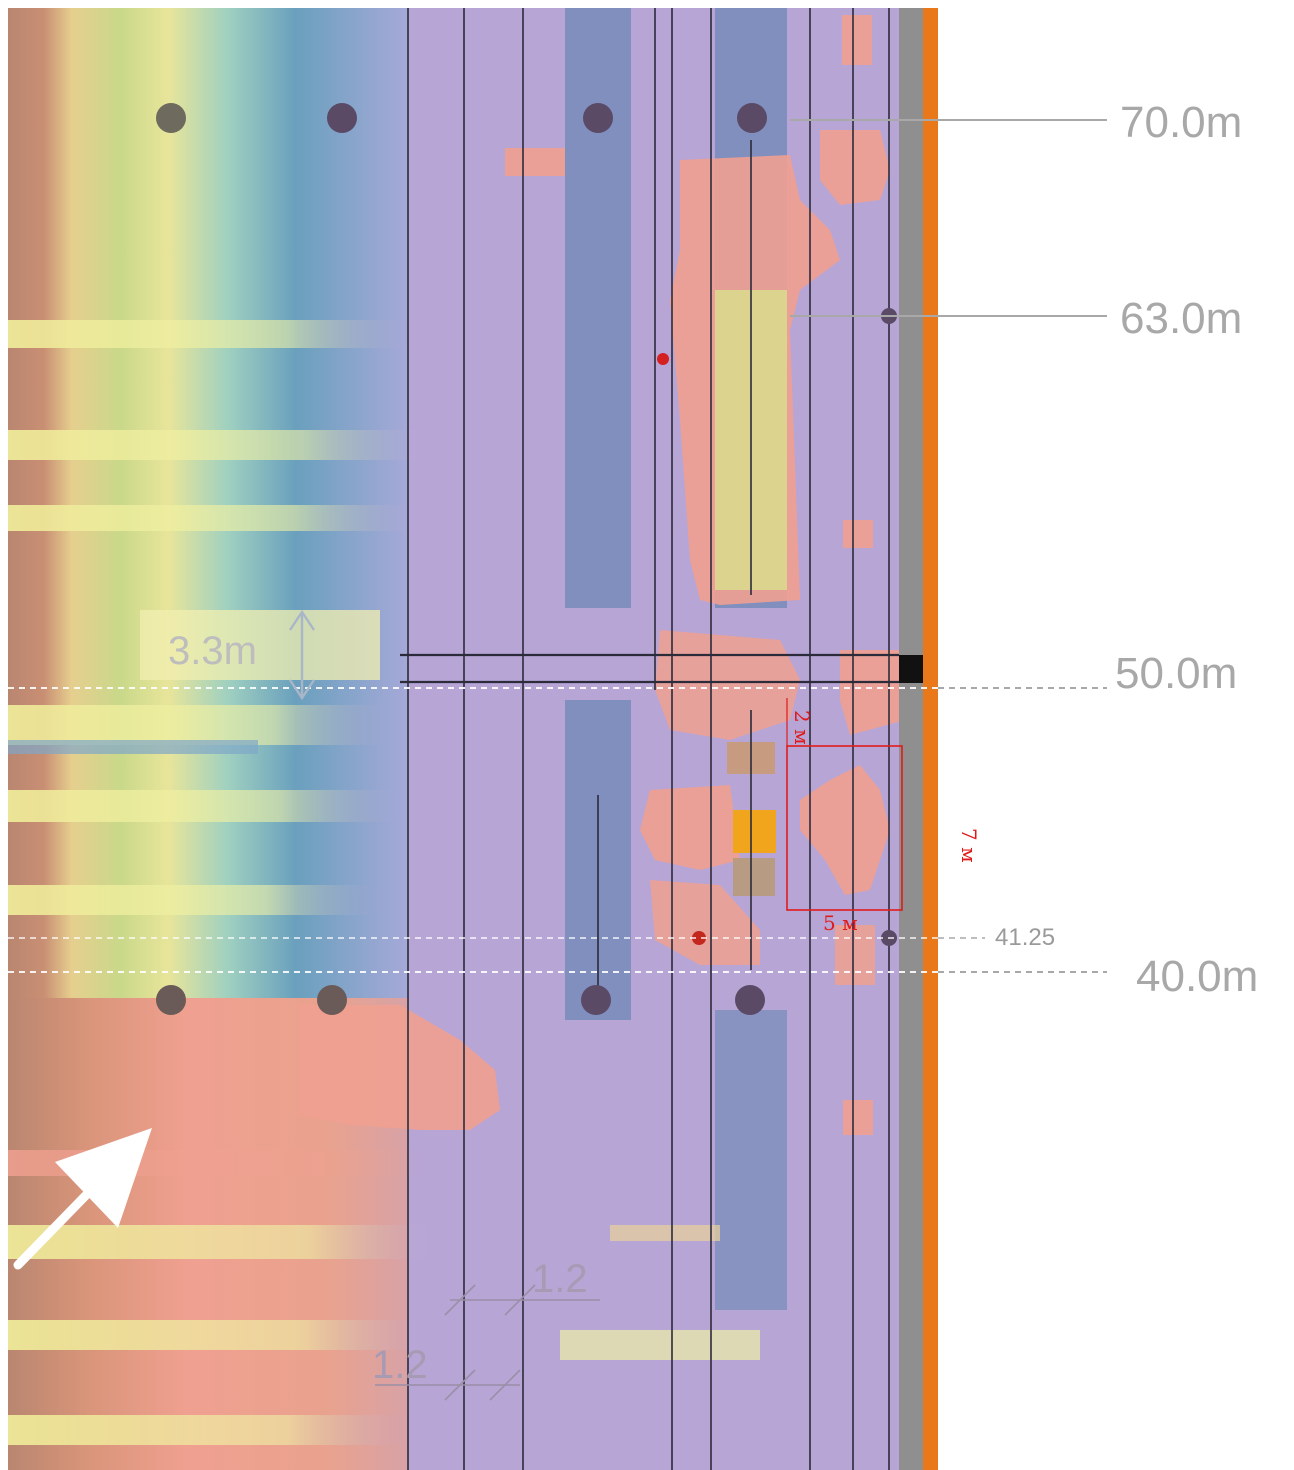 The height and width of the screenshot is (1470, 1294). I want to click on building-wall, so click(911, 739).